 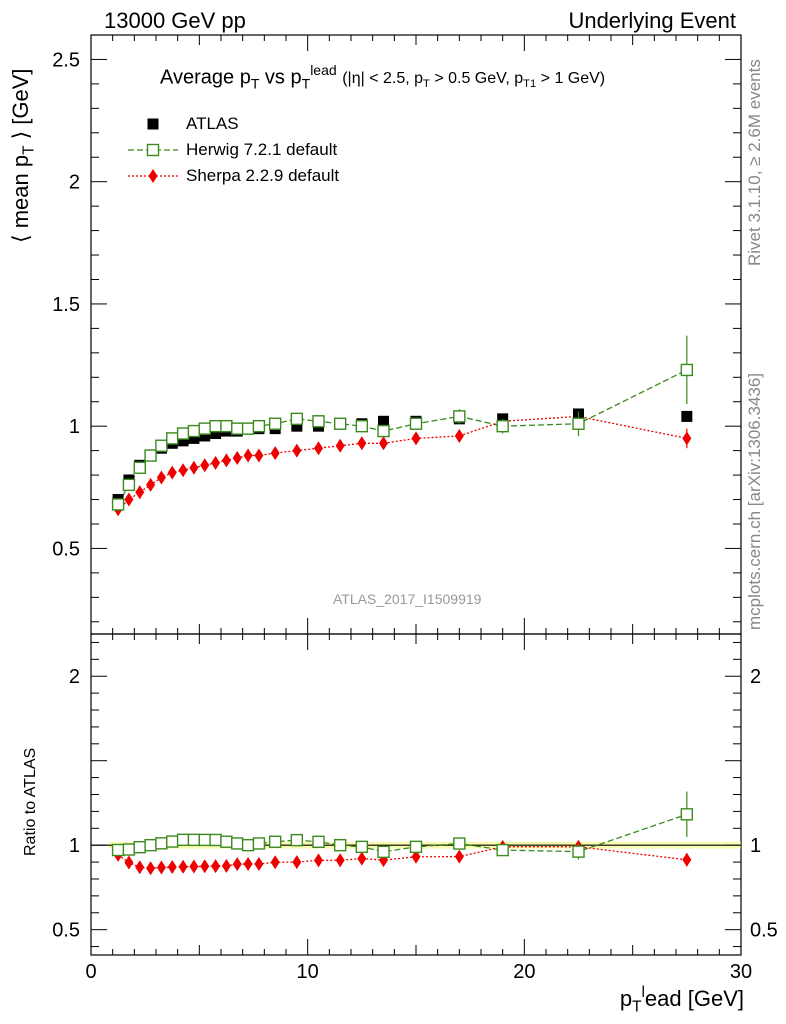 What do you see at coordinates (30, 801) in the screenshot?
I see `ratio-y-axis-label: Ratio to ATLAS` at bounding box center [30, 801].